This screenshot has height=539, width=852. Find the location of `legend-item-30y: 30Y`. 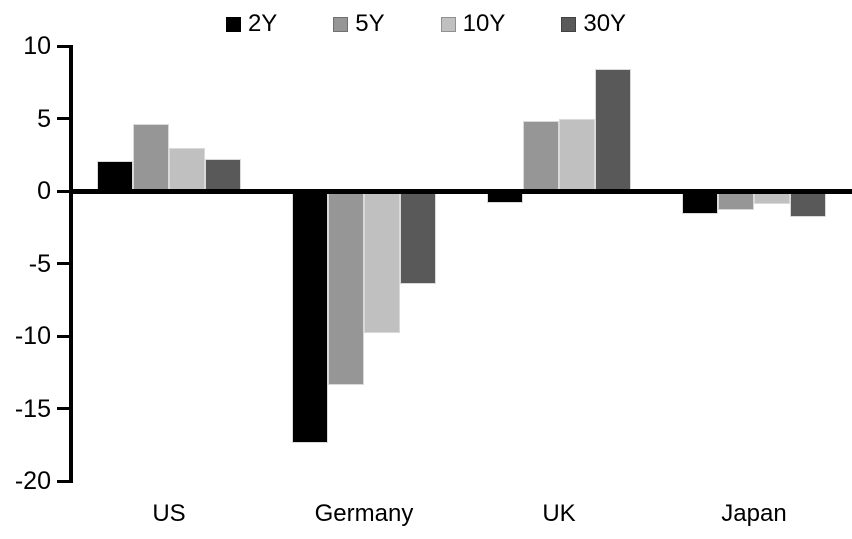

legend-item-30y: 30Y is located at coordinates (593, 24).